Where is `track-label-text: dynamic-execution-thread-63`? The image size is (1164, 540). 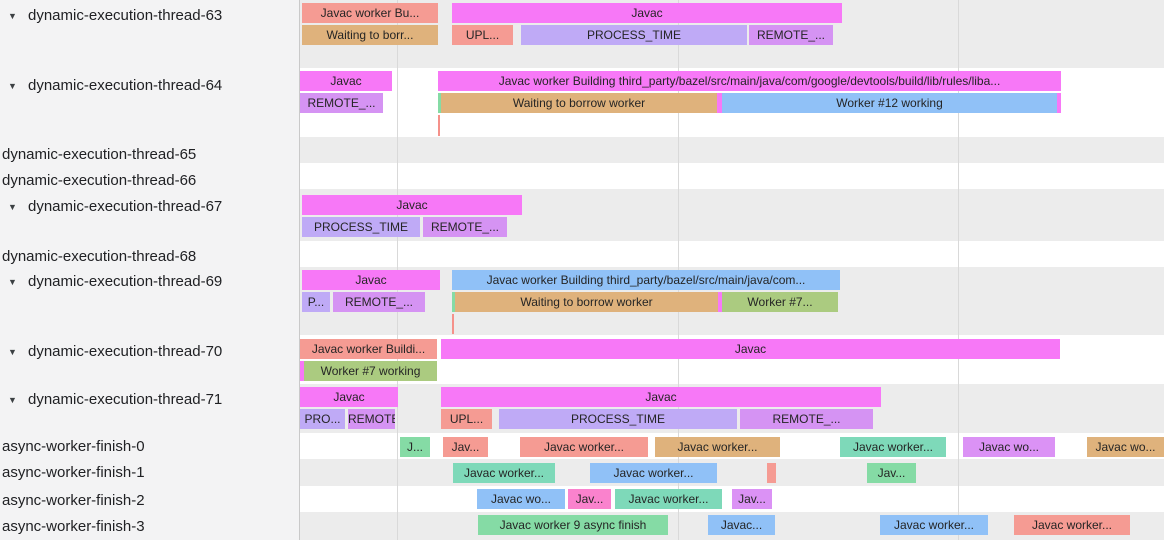 track-label-text: dynamic-execution-thread-63 is located at coordinates (125, 15).